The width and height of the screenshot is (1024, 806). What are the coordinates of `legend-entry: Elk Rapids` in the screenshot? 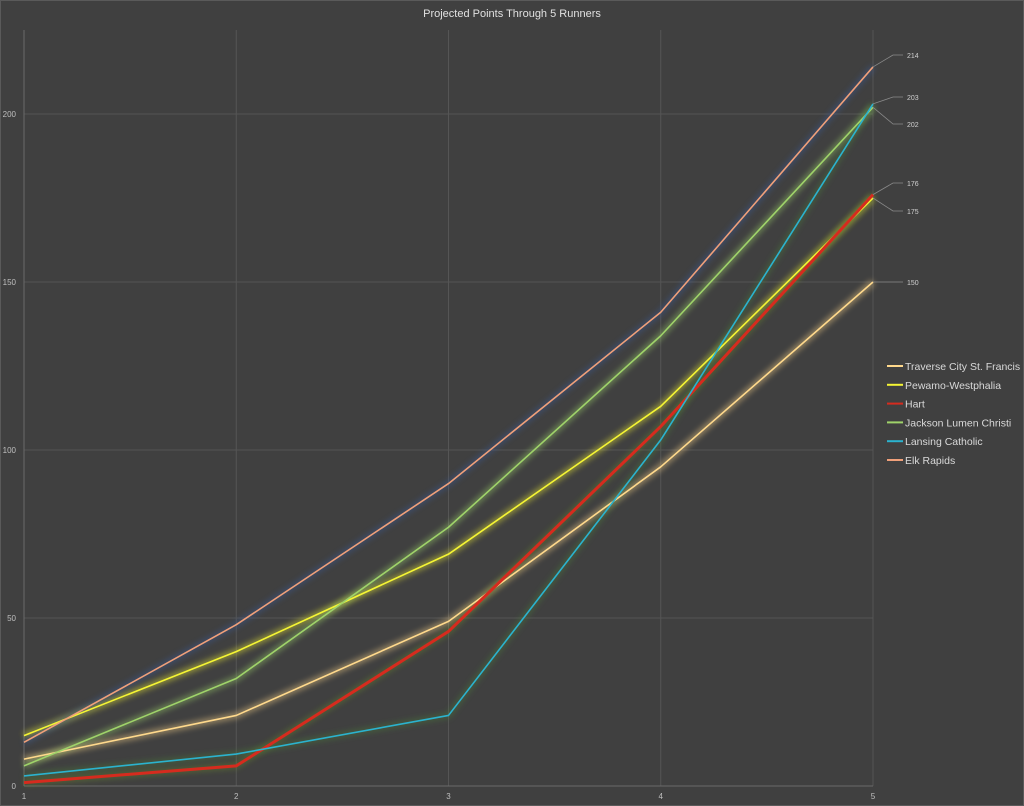 It's located at (930, 461).